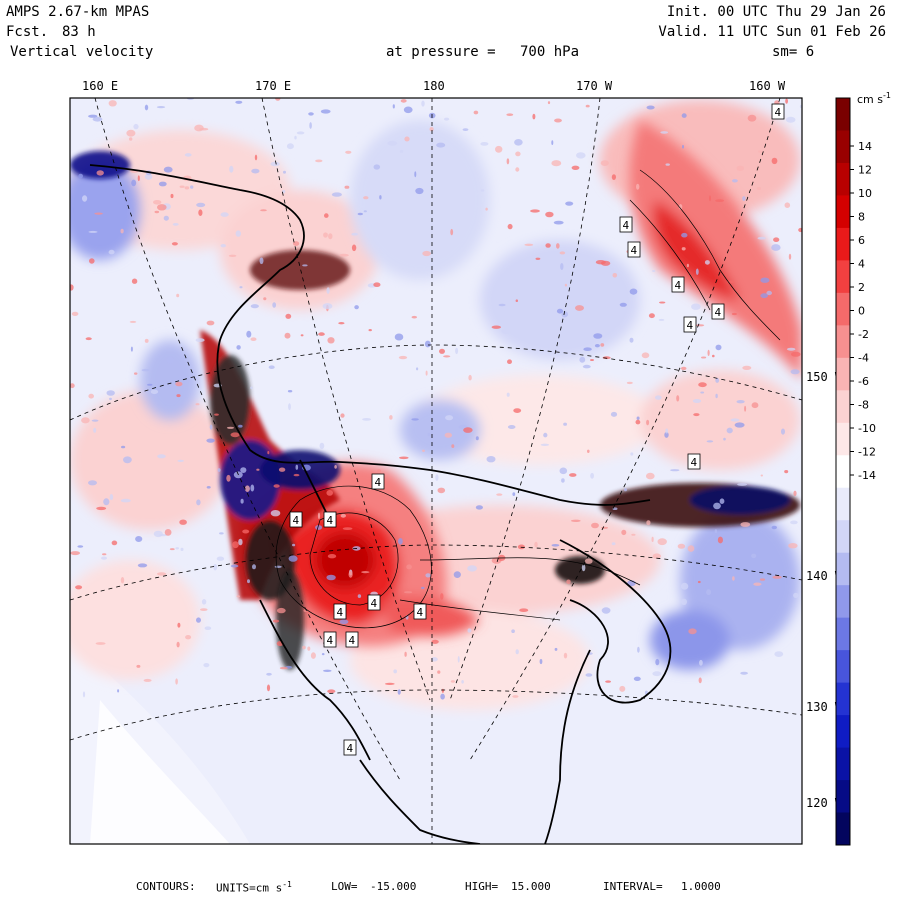 The height and width of the screenshot is (900, 900). I want to click on colorbar-tick-label: 10, so click(865, 193).